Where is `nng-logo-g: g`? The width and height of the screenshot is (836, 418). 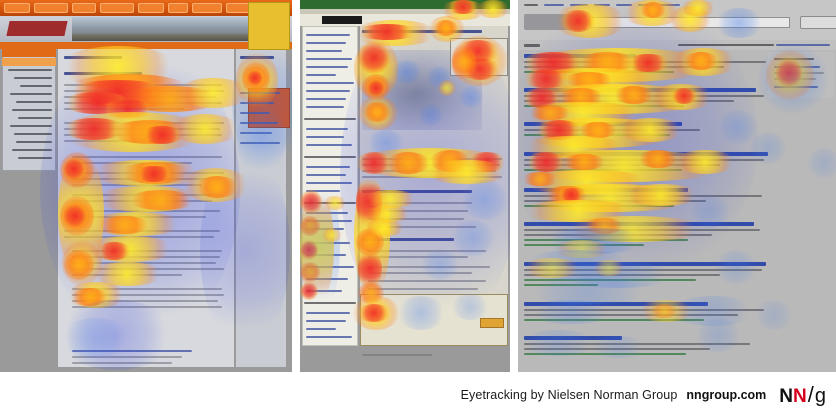
nng-logo-g: g is located at coordinates (820, 396).